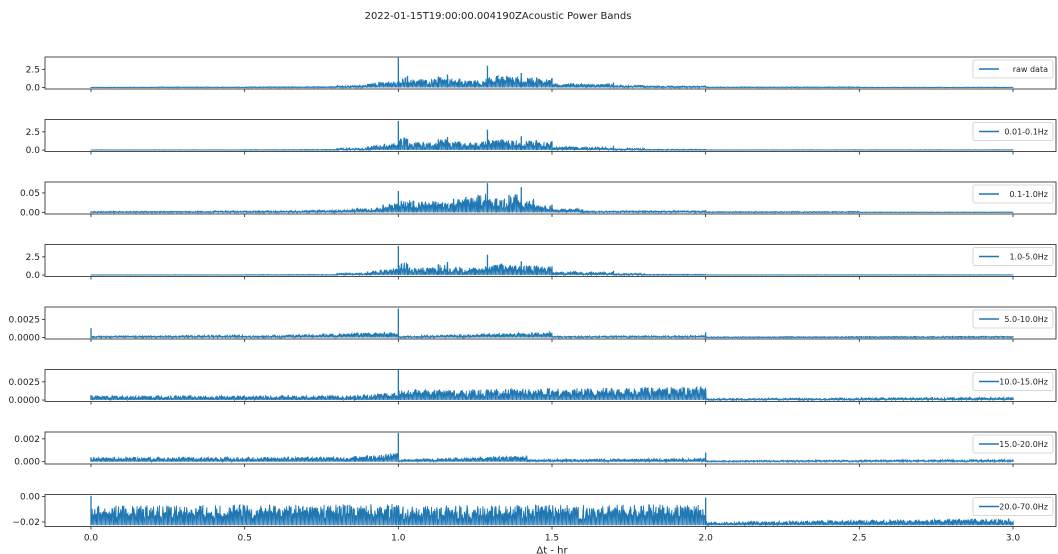  I want to click on y-tick-label: 0.002, so click(27, 440).